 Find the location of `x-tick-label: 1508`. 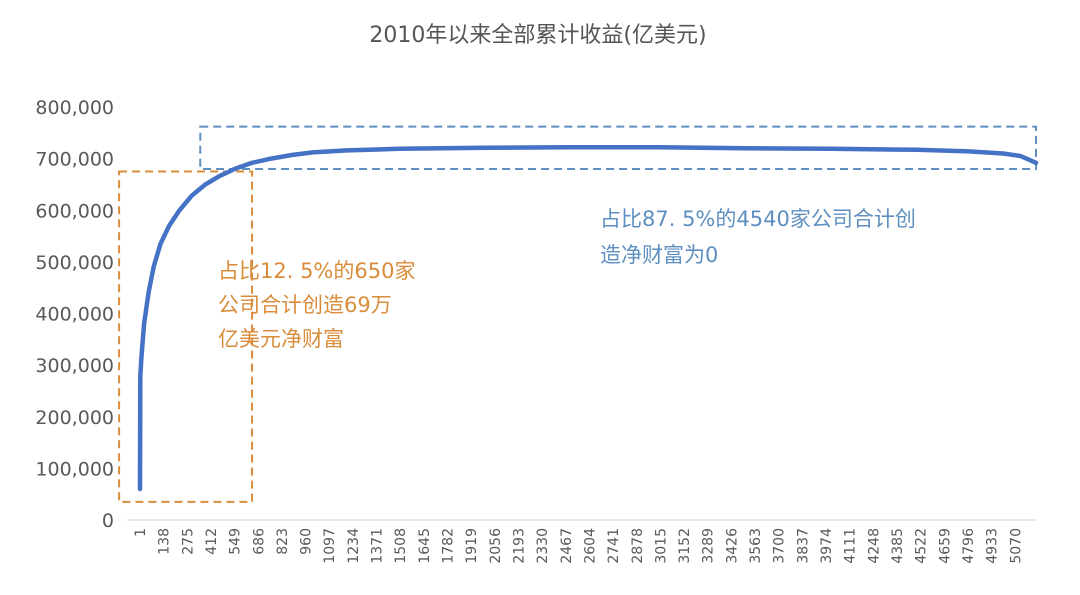

x-tick-label: 1508 is located at coordinates (401, 546).